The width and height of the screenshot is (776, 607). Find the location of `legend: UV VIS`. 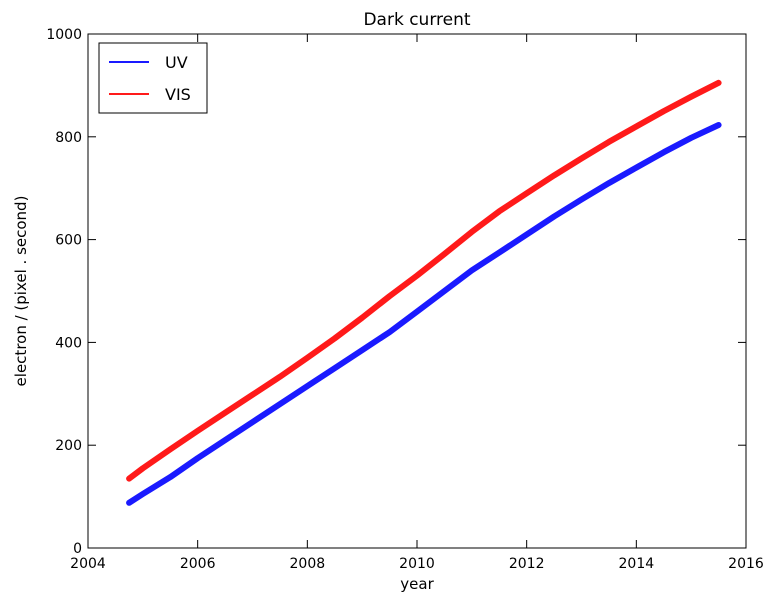

legend: UV VIS is located at coordinates (153, 78).